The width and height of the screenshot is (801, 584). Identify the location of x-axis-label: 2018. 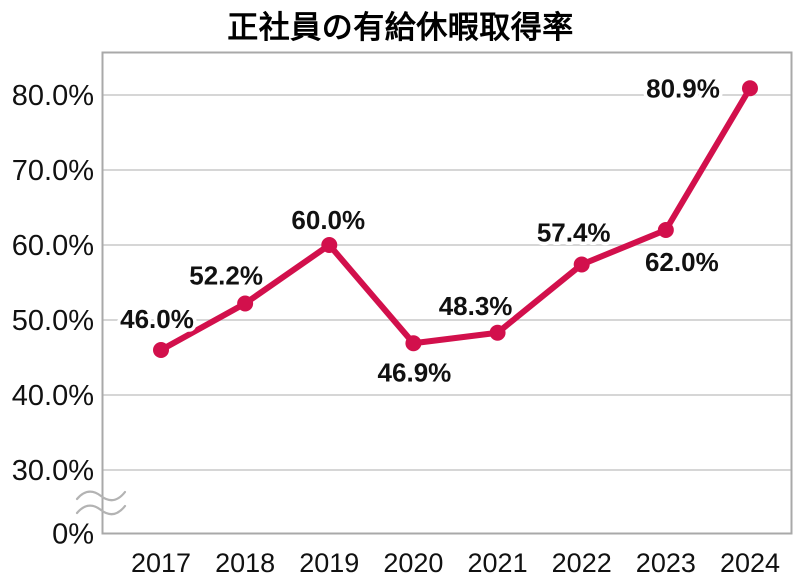
(245, 563).